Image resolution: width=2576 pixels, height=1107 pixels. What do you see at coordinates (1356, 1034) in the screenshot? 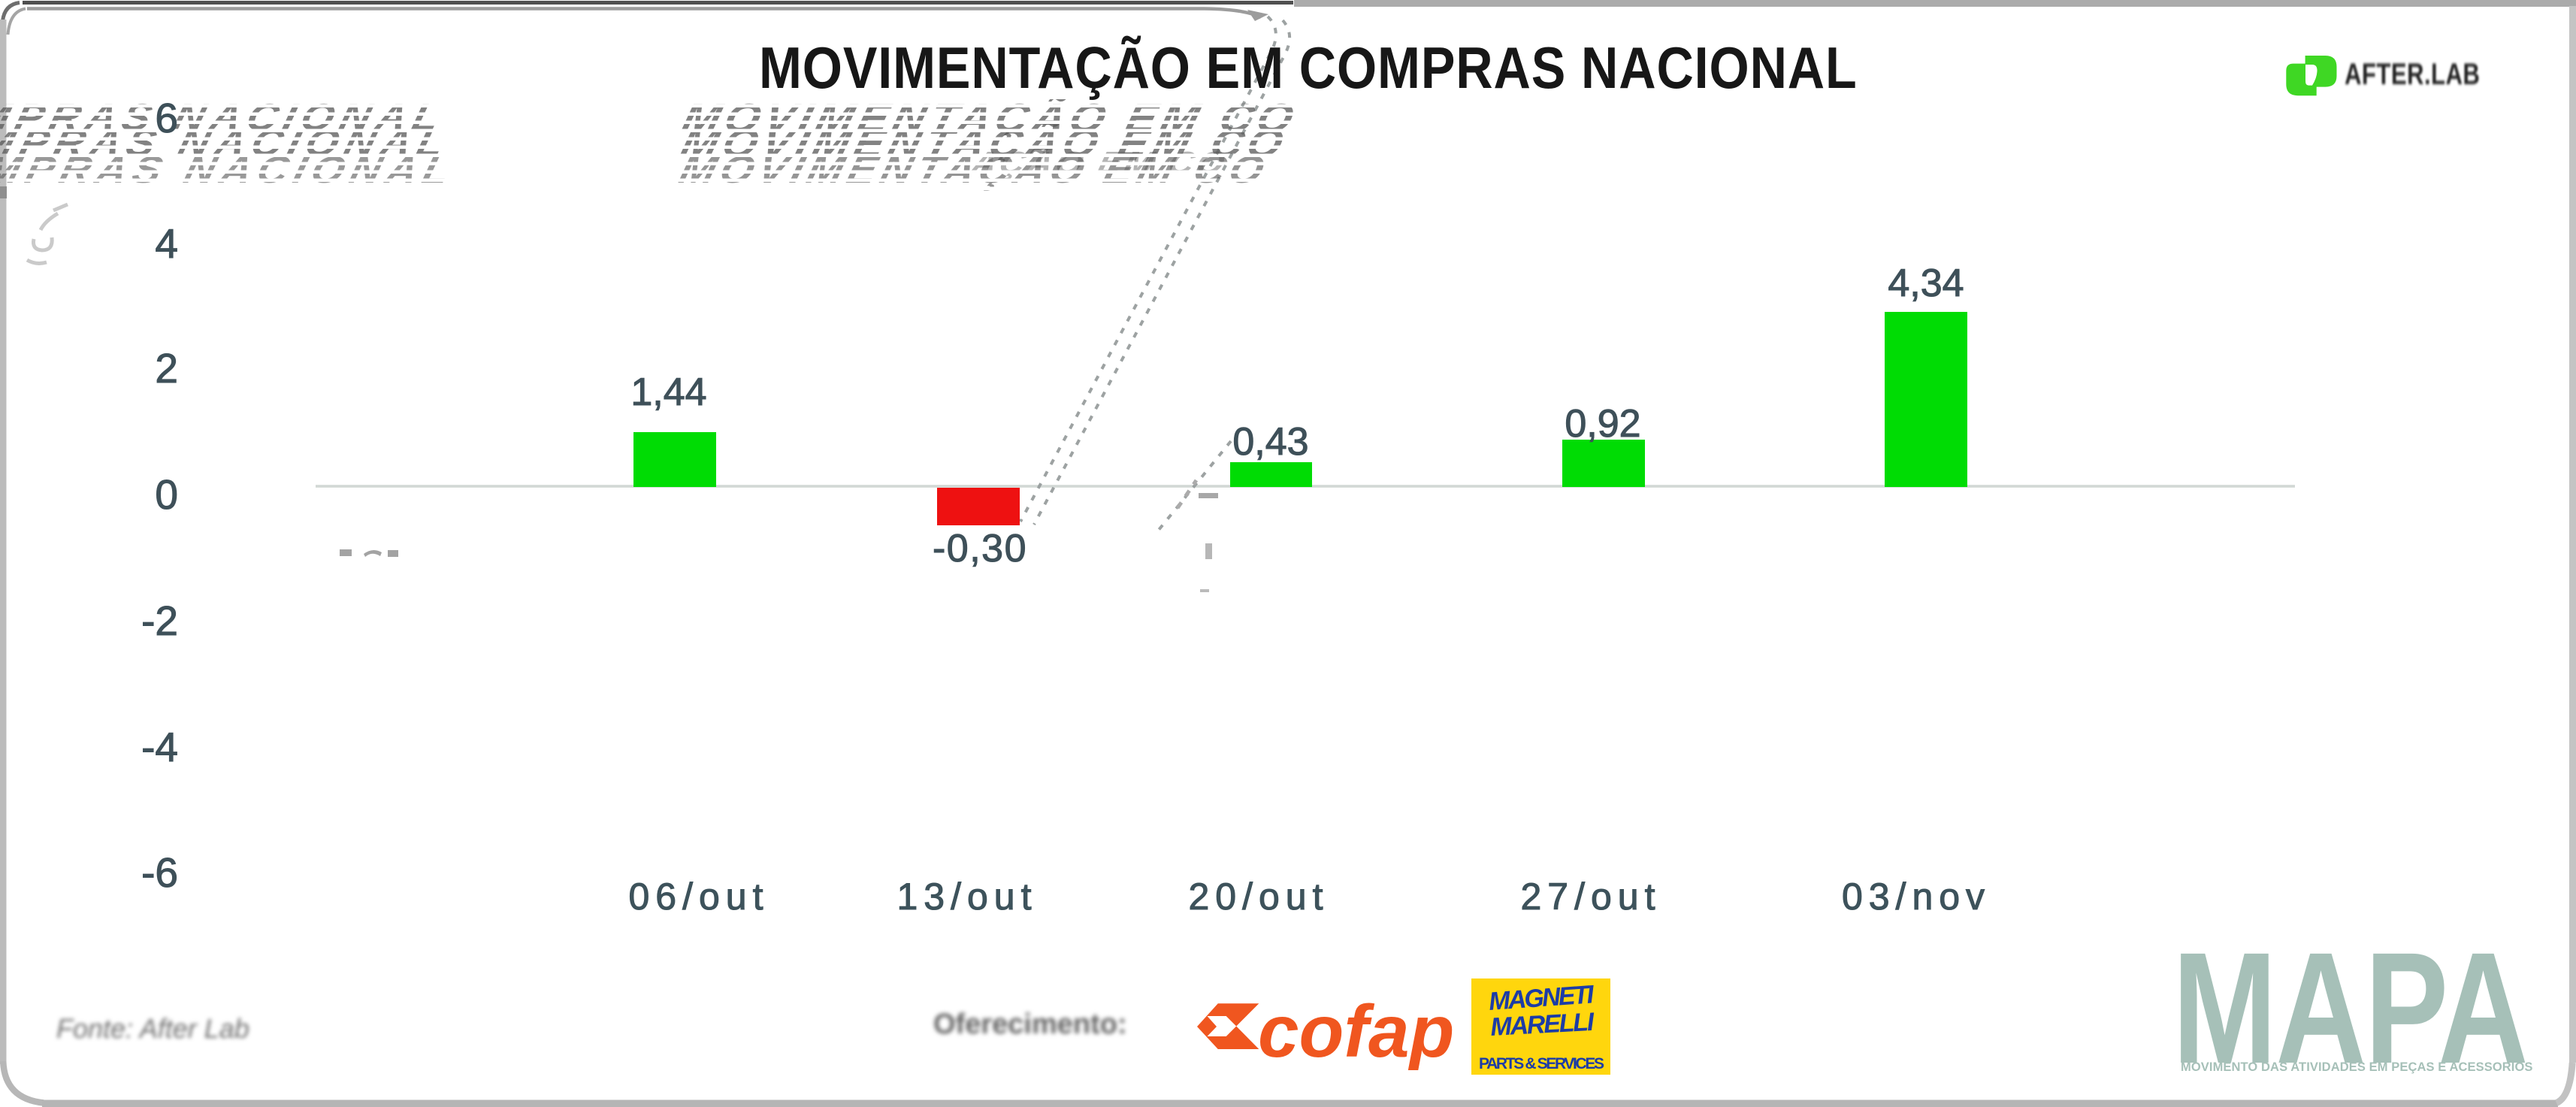
I see `svg-text: cofap` at bounding box center [1356, 1034].